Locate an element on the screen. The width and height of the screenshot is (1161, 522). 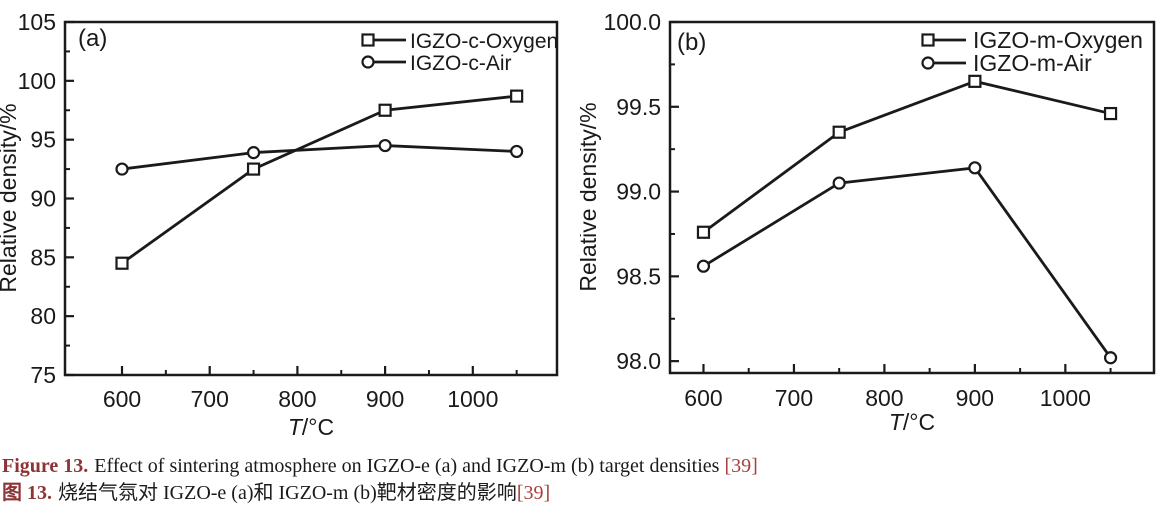
series-igzo-c-oxygen is located at coordinates (319, 179).